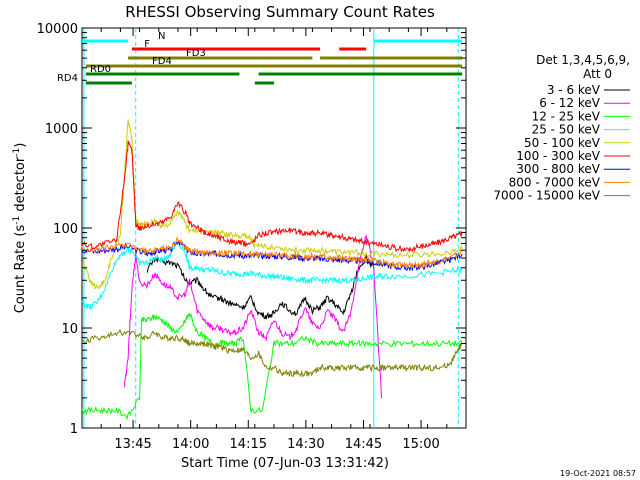  Describe the element at coordinates (162, 61) in the screenshot. I see `flag-label-fd4: FD4` at that location.